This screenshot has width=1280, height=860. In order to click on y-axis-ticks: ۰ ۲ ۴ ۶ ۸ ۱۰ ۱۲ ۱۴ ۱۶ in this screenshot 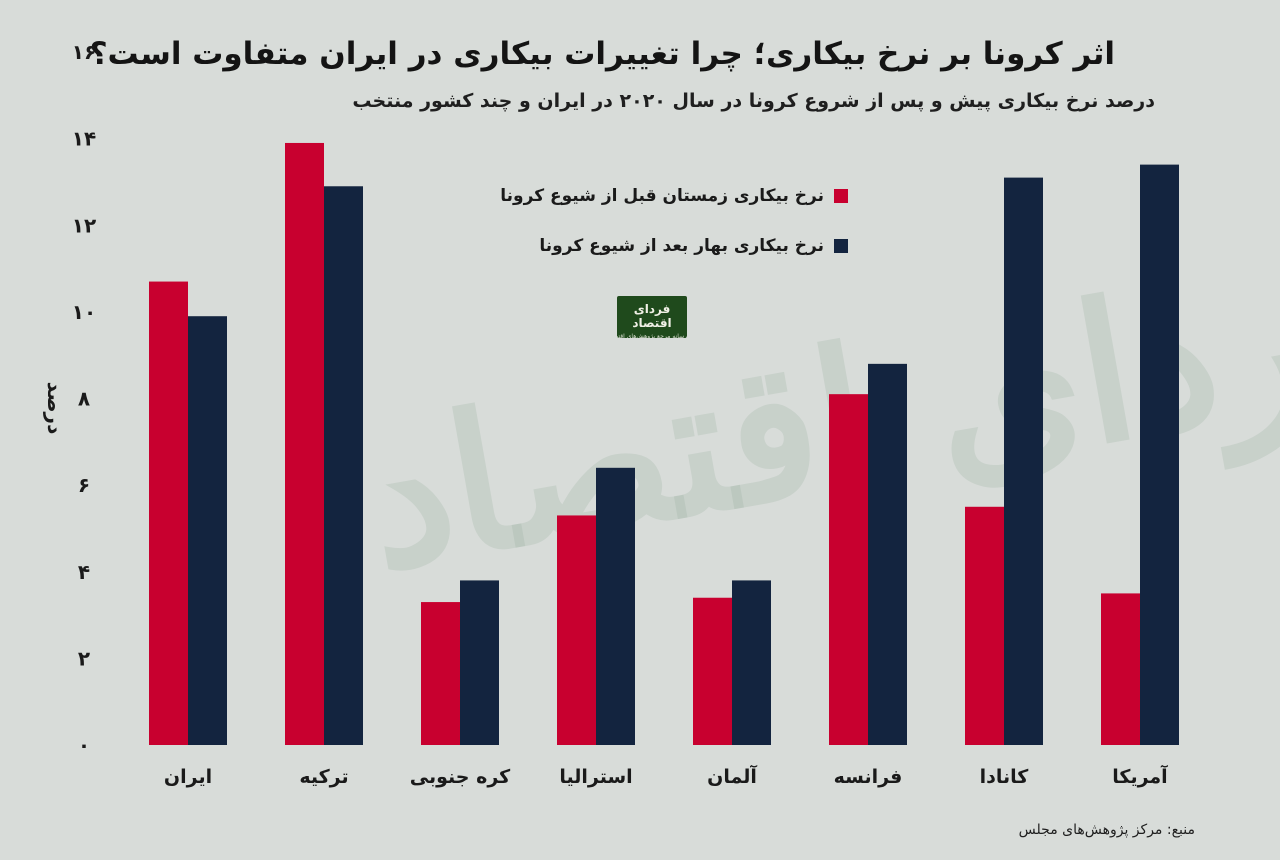, I will do `click(84, 398)`.